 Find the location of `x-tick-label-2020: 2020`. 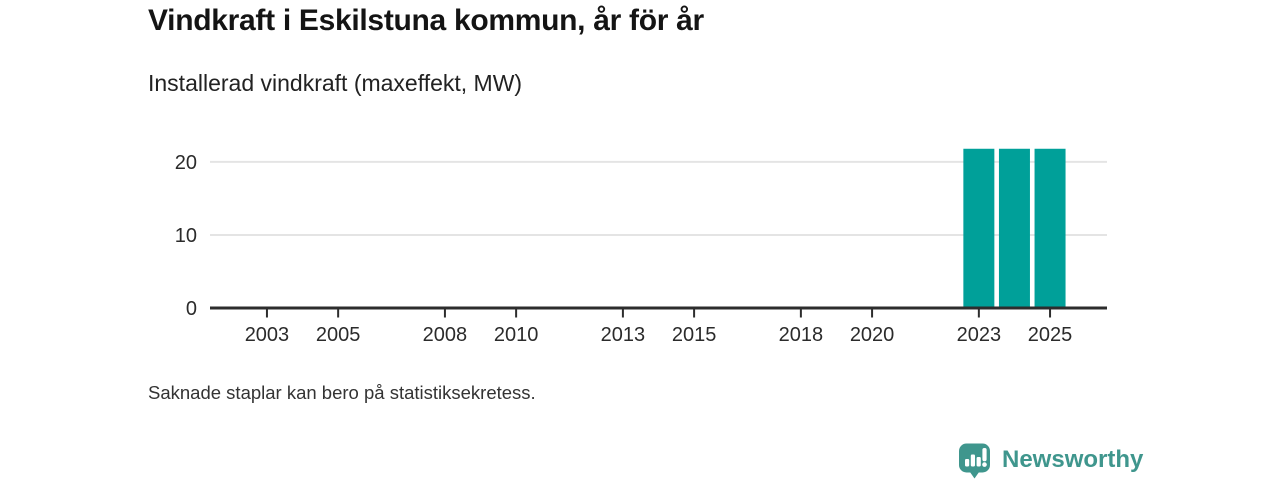

x-tick-label-2020: 2020 is located at coordinates (872, 335).